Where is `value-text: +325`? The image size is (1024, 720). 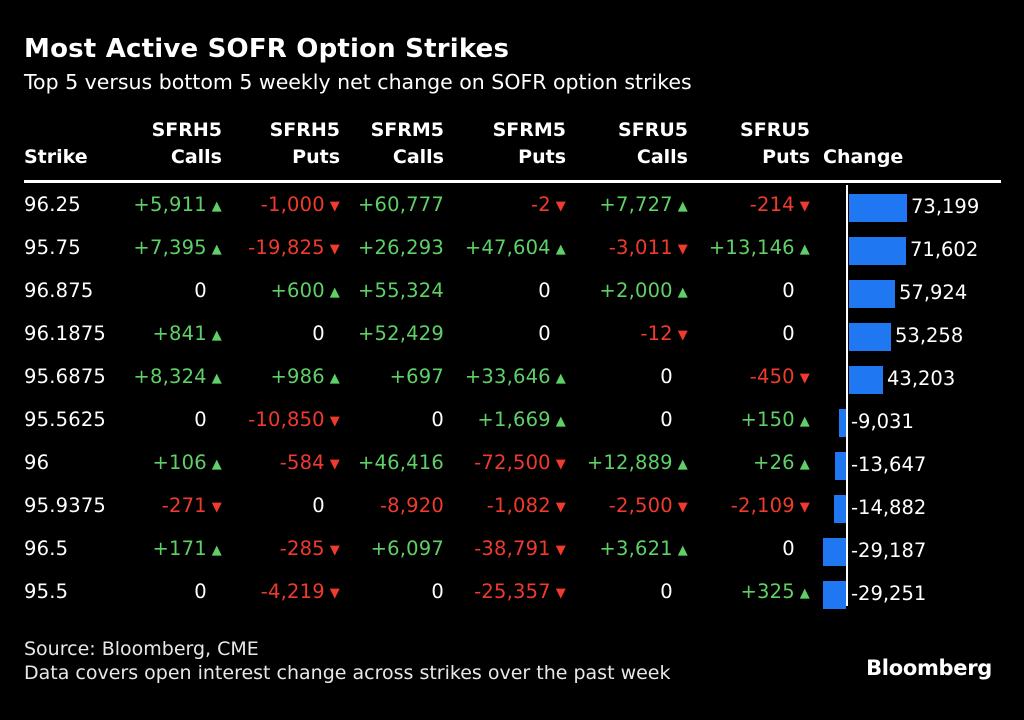 value-text: +325 is located at coordinates (767, 591).